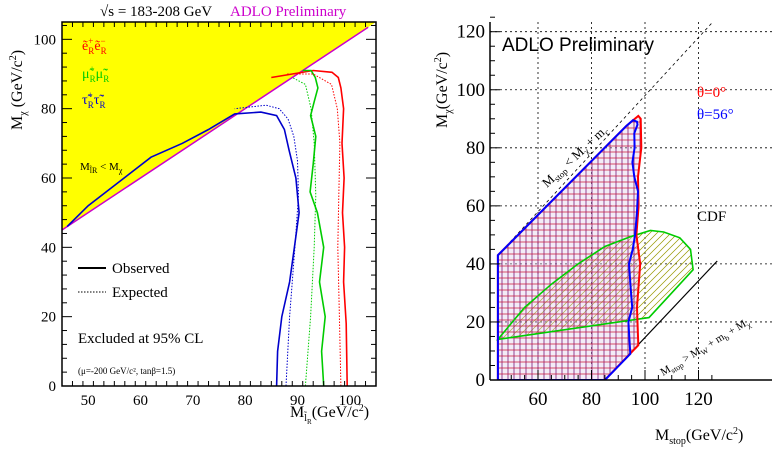 The width and height of the screenshot is (772, 451). I want to click on left-y-axis-label: Mχ (GeV/c2), so click(18, 90).